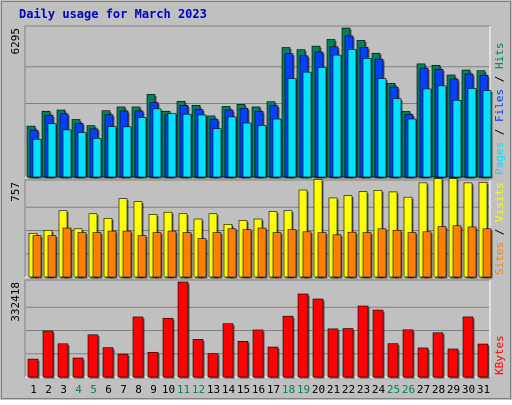 Image resolution: width=512 pixels, height=405 pixels. Describe the element at coordinates (379, 389) in the screenshot. I see `x-tick-label: 24` at that location.